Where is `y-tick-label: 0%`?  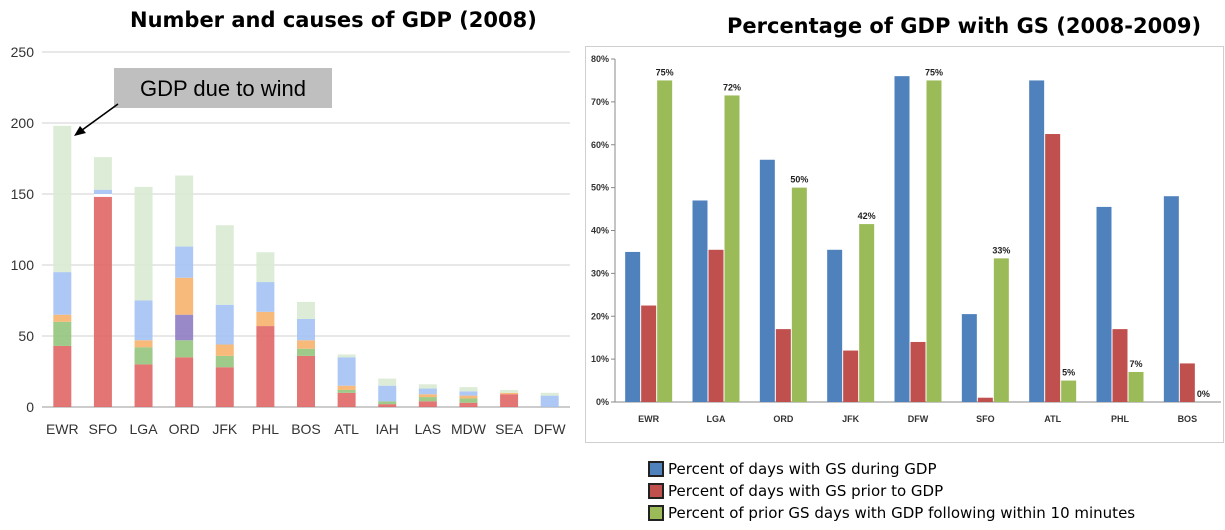 y-tick-label: 0% is located at coordinates (602, 402).